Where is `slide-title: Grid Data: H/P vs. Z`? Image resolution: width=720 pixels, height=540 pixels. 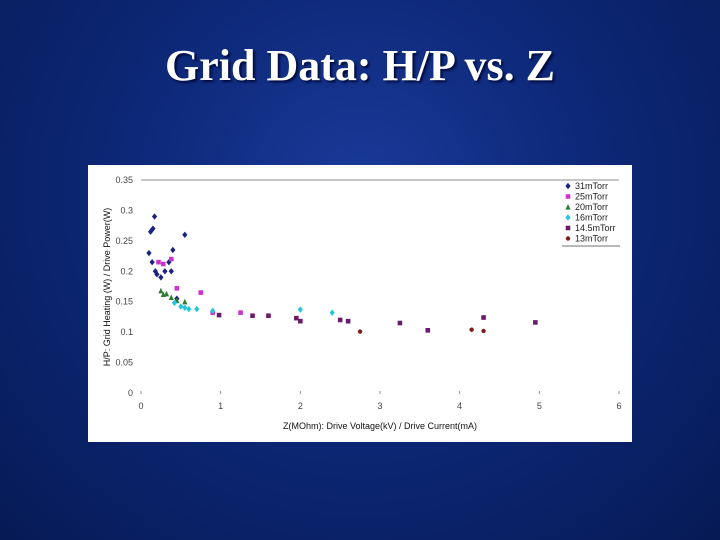 slide-title: Grid Data: H/P vs. Z is located at coordinates (360, 65).